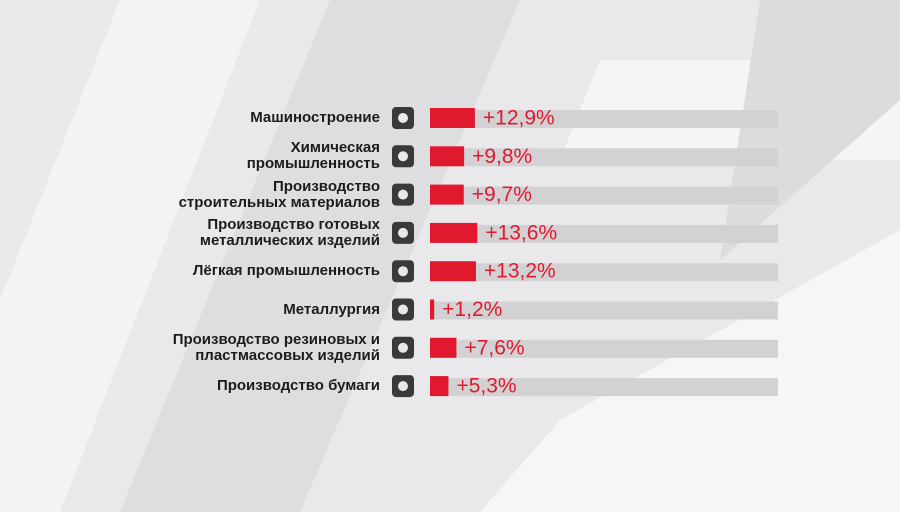 The width and height of the screenshot is (900, 512). What do you see at coordinates (486, 386) in the screenshot?
I see `value-label: +5,3%` at bounding box center [486, 386].